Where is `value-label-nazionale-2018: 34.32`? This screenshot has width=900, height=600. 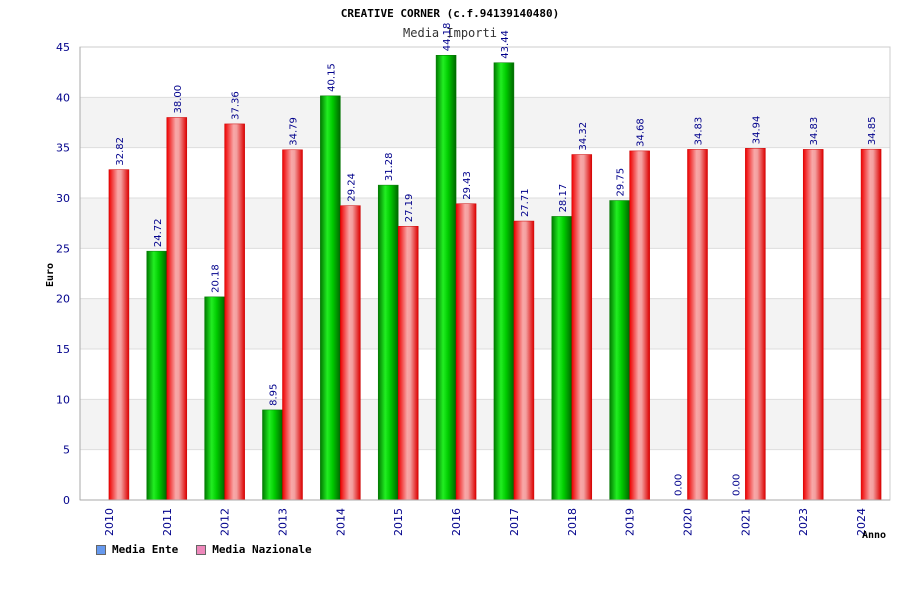 value-label-nazionale-2018: 34.32 is located at coordinates (583, 136).